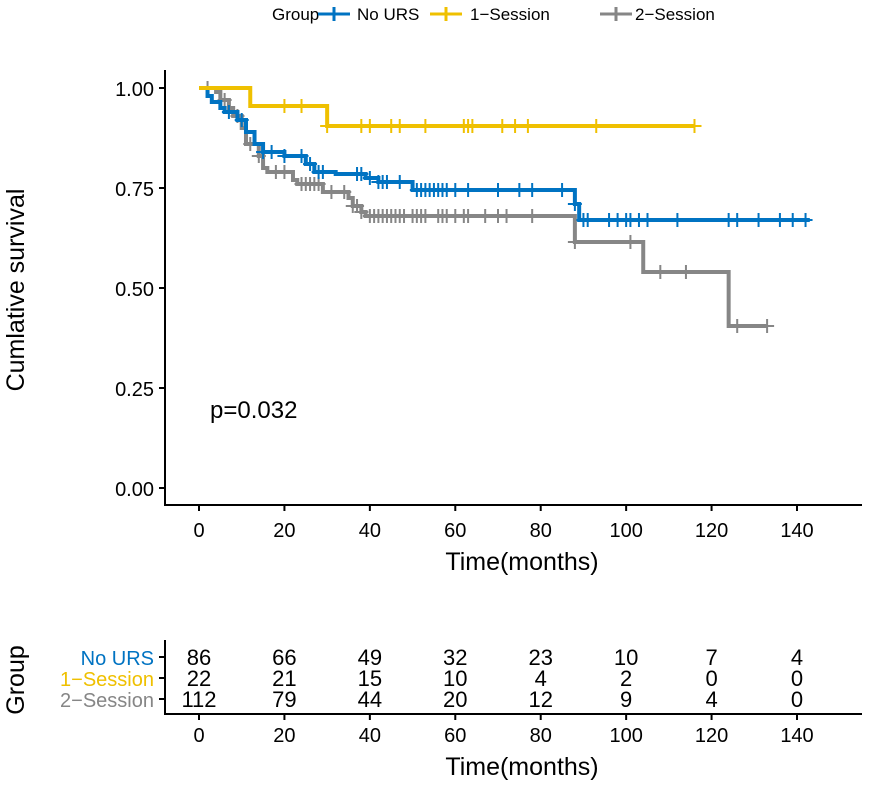 The image size is (882, 790). What do you see at coordinates (370, 736) in the screenshot?
I see `risk-x-tick-label: 40` at bounding box center [370, 736].